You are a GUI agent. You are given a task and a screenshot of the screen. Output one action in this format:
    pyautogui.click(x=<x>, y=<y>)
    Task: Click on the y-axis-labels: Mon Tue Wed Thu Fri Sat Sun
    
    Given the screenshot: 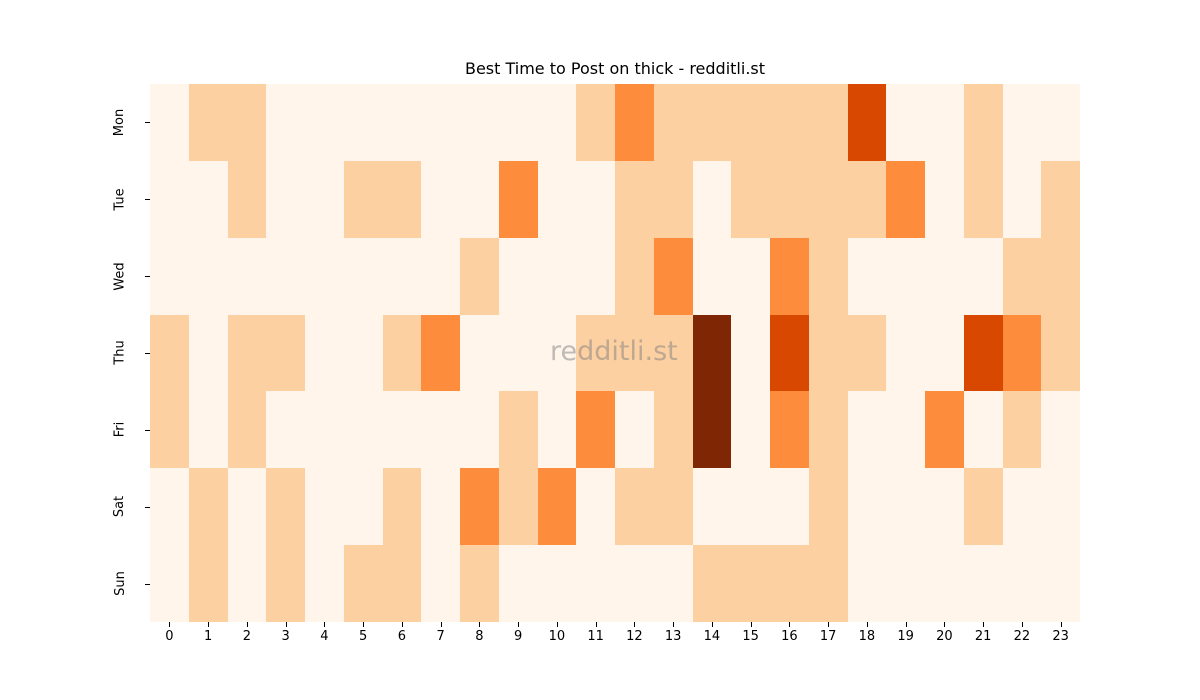 What is the action you would take?
    pyautogui.click(x=125, y=353)
    